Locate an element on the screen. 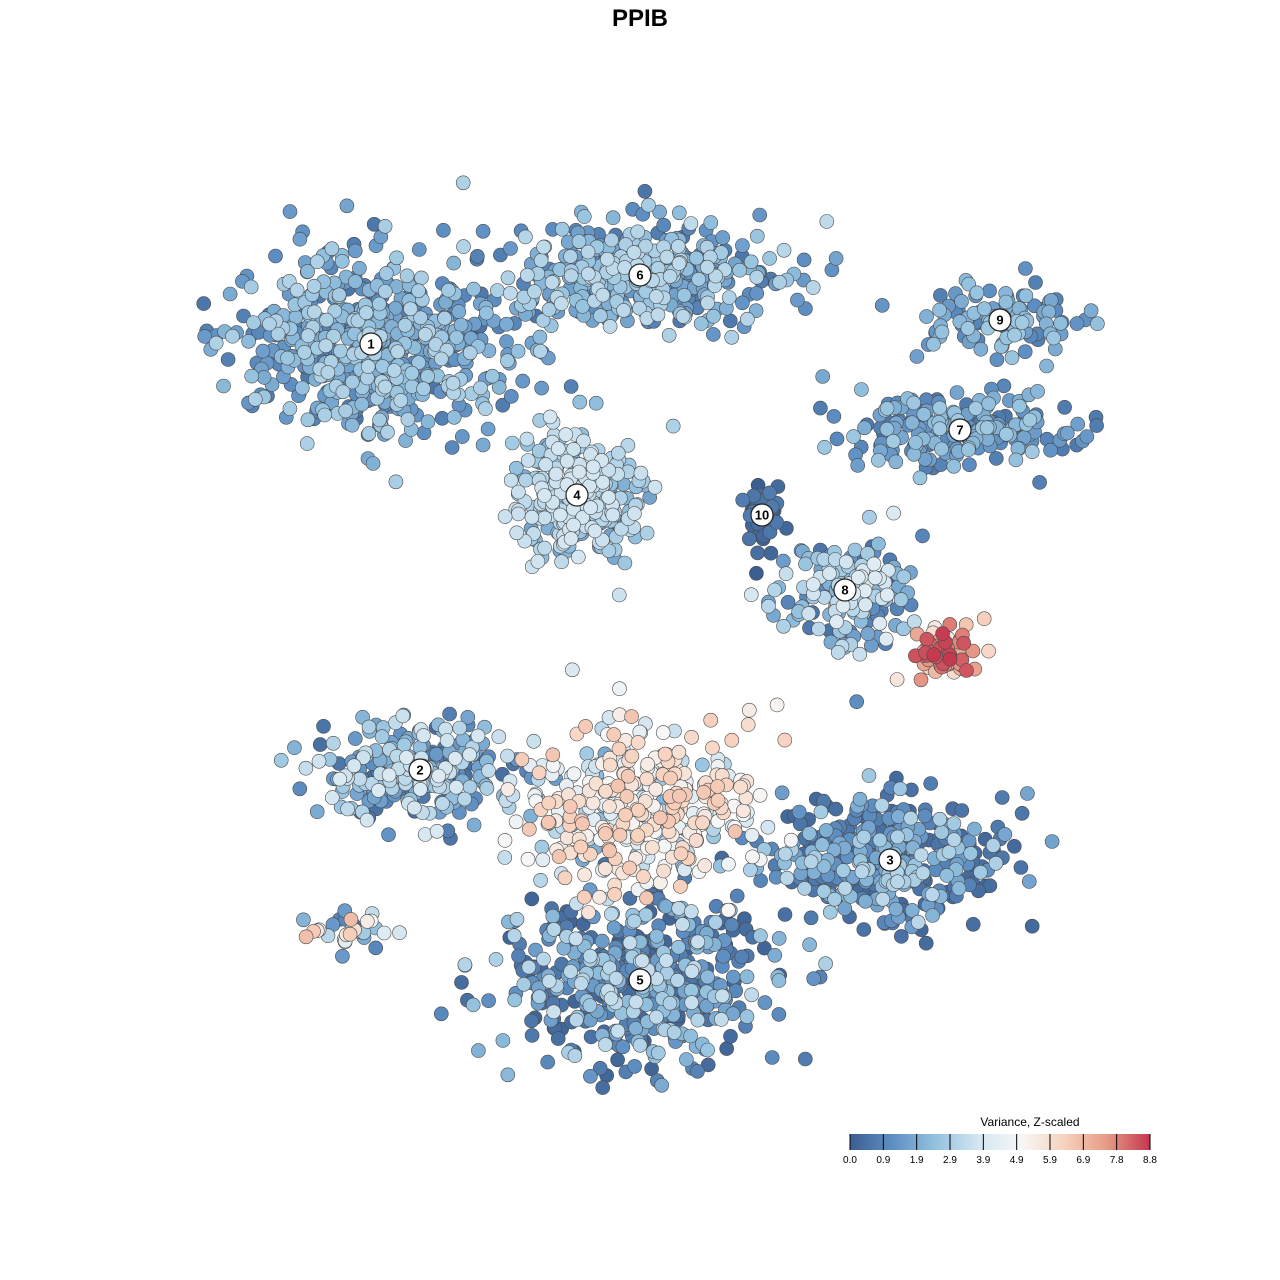  colorbar-tick-label: 4.9 is located at coordinates (1017, 1160).